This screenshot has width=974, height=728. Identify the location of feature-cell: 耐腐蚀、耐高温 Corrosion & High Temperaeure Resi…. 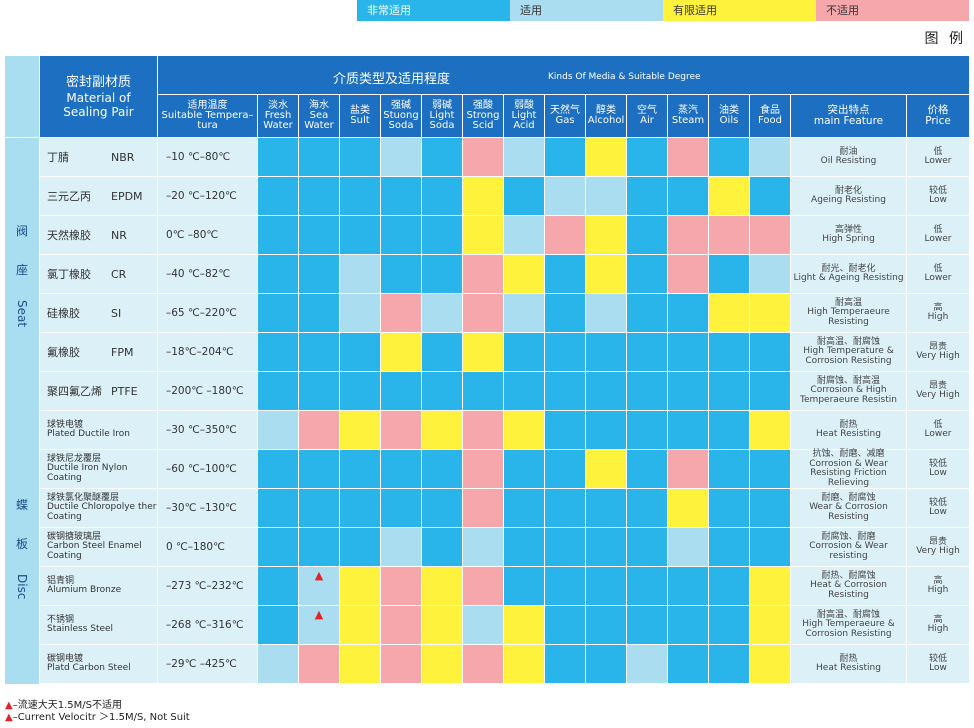
(849, 391).